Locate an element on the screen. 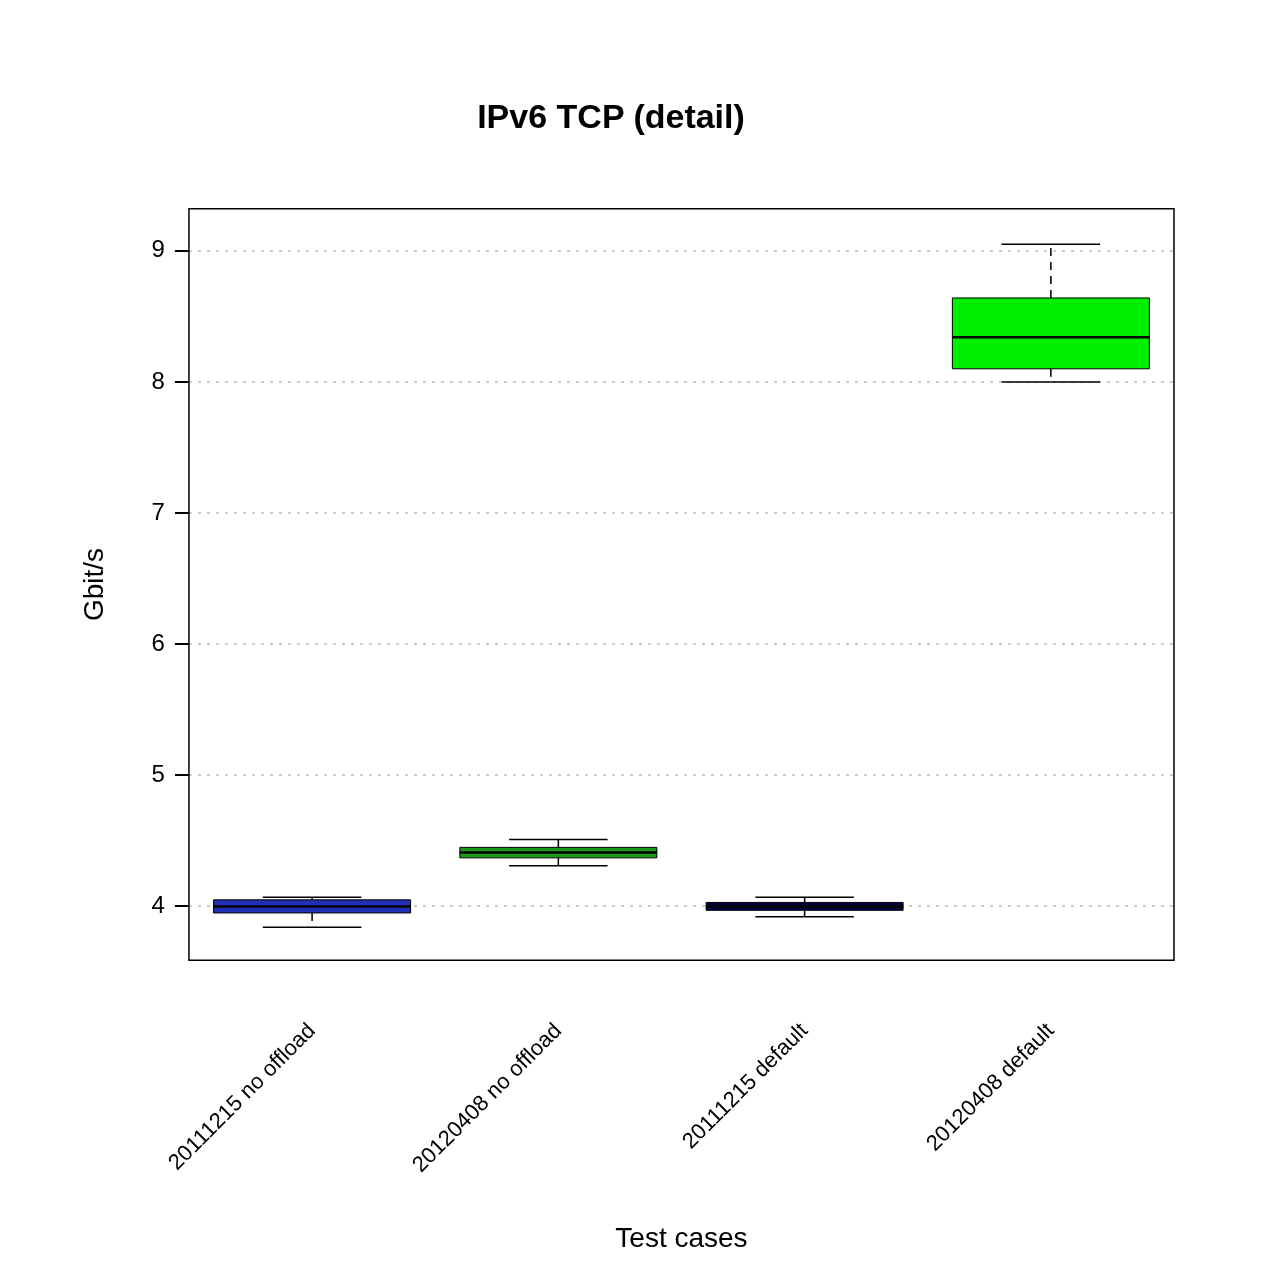 The image size is (1274, 1283). y-tick-label: 8 is located at coordinates (158, 380).